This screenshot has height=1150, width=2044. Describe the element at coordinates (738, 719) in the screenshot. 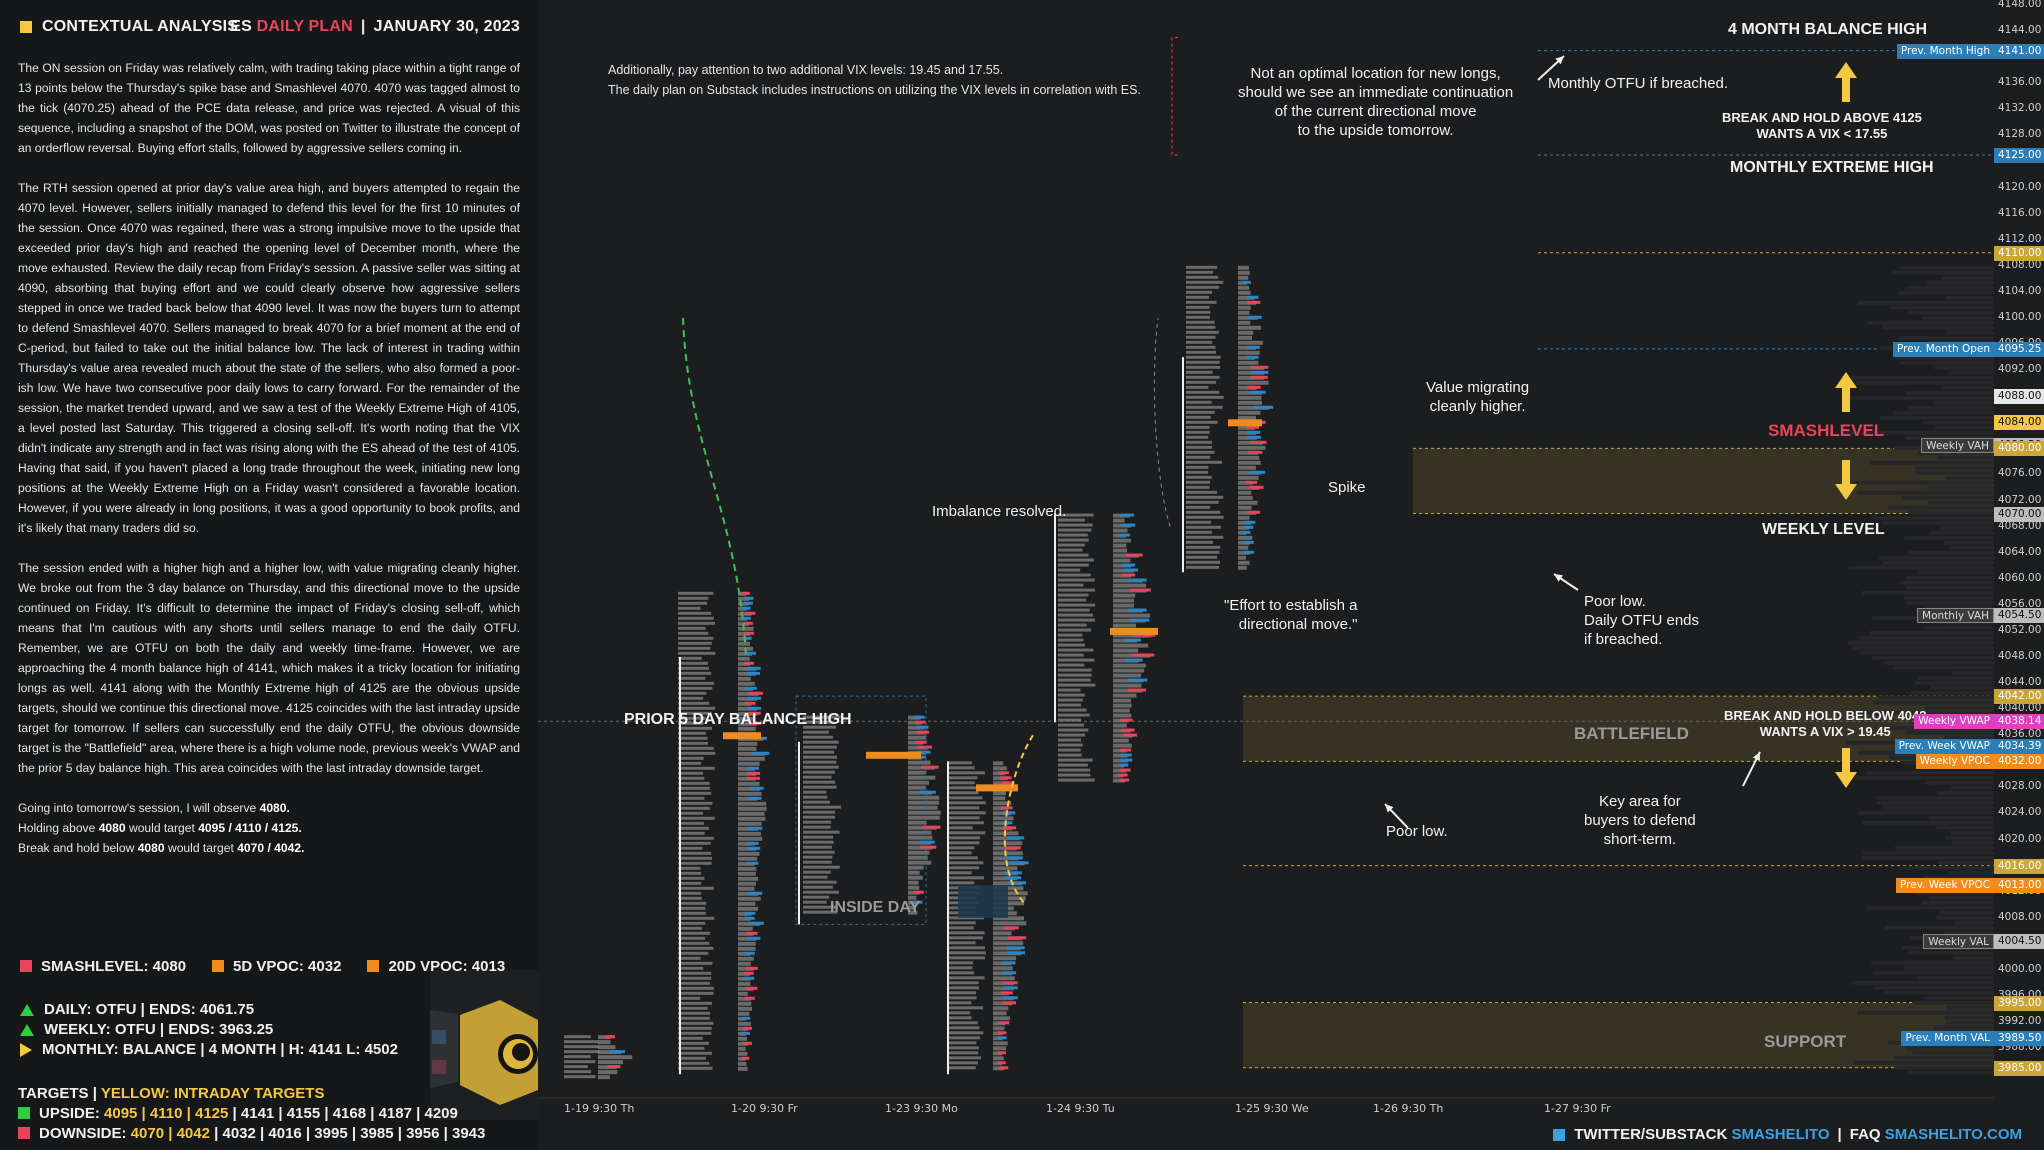

I see `prior-5-day-balance-label: PRIOR 5 DAY BALANCE HIGH` at that location.